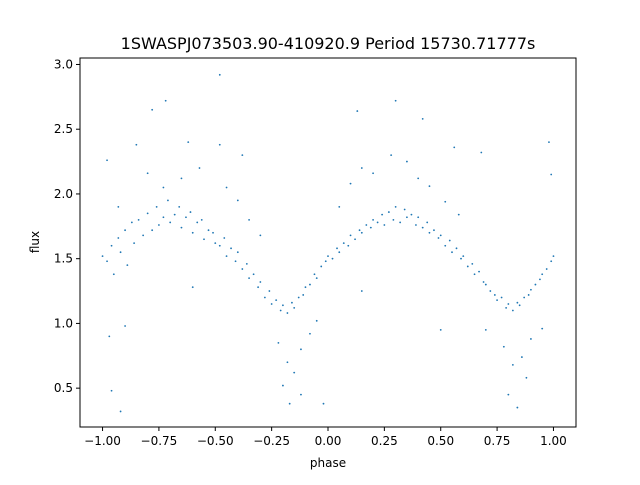  I want to click on x-tick-label: 0.75, so click(497, 441).